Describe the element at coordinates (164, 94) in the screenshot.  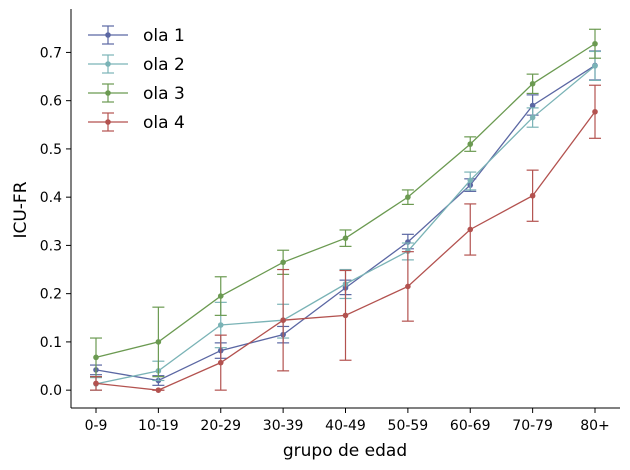
I see `legend-label: ola 3` at that location.